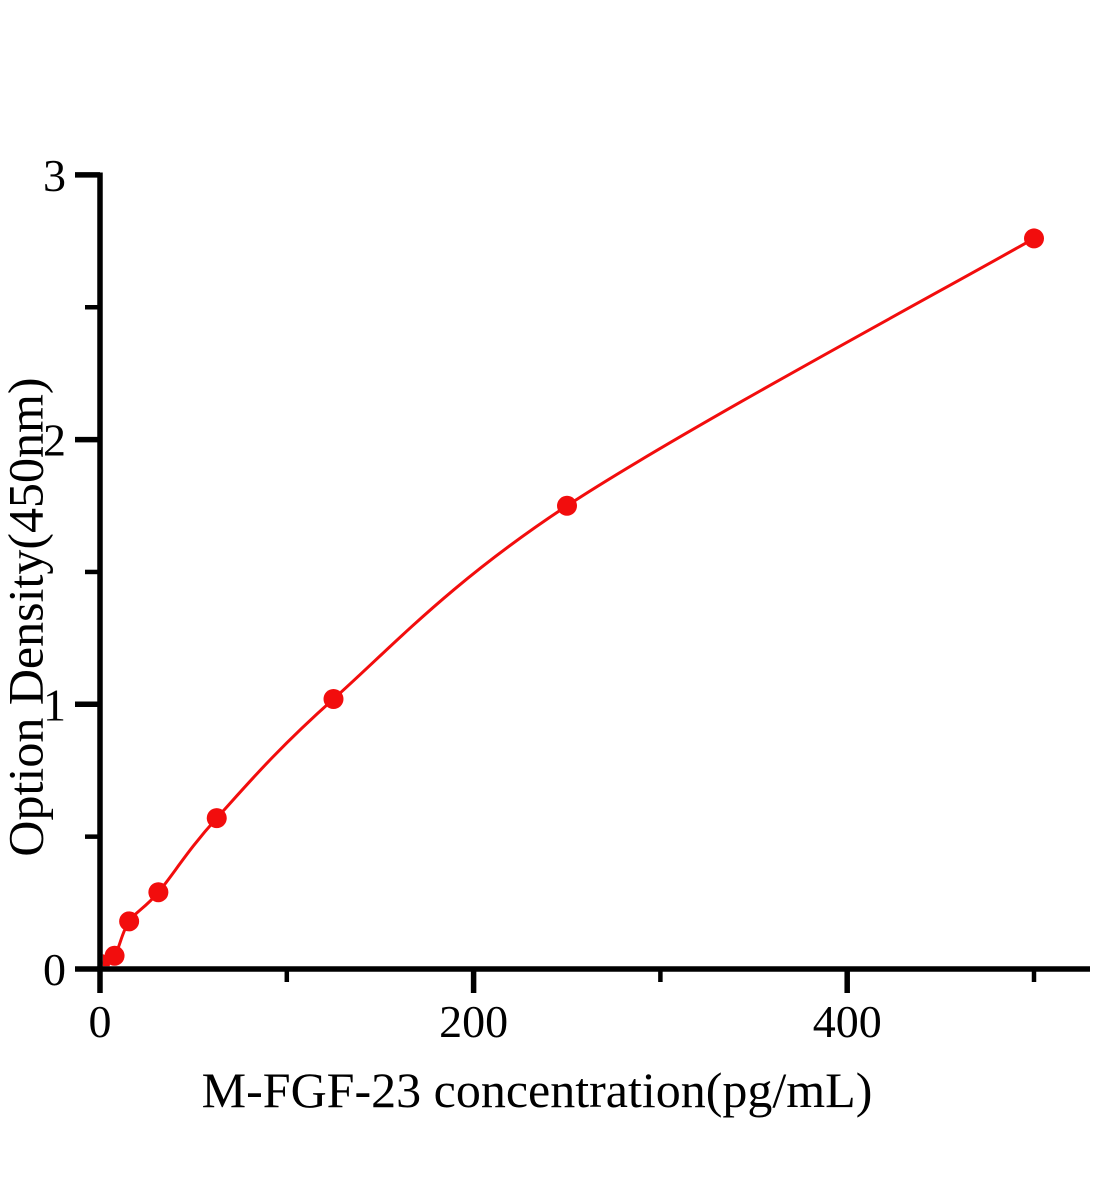 The image size is (1104, 1200). I want to click on x-axis-label: M-FGF-23 concentration(pg/mL), so click(537, 1090).